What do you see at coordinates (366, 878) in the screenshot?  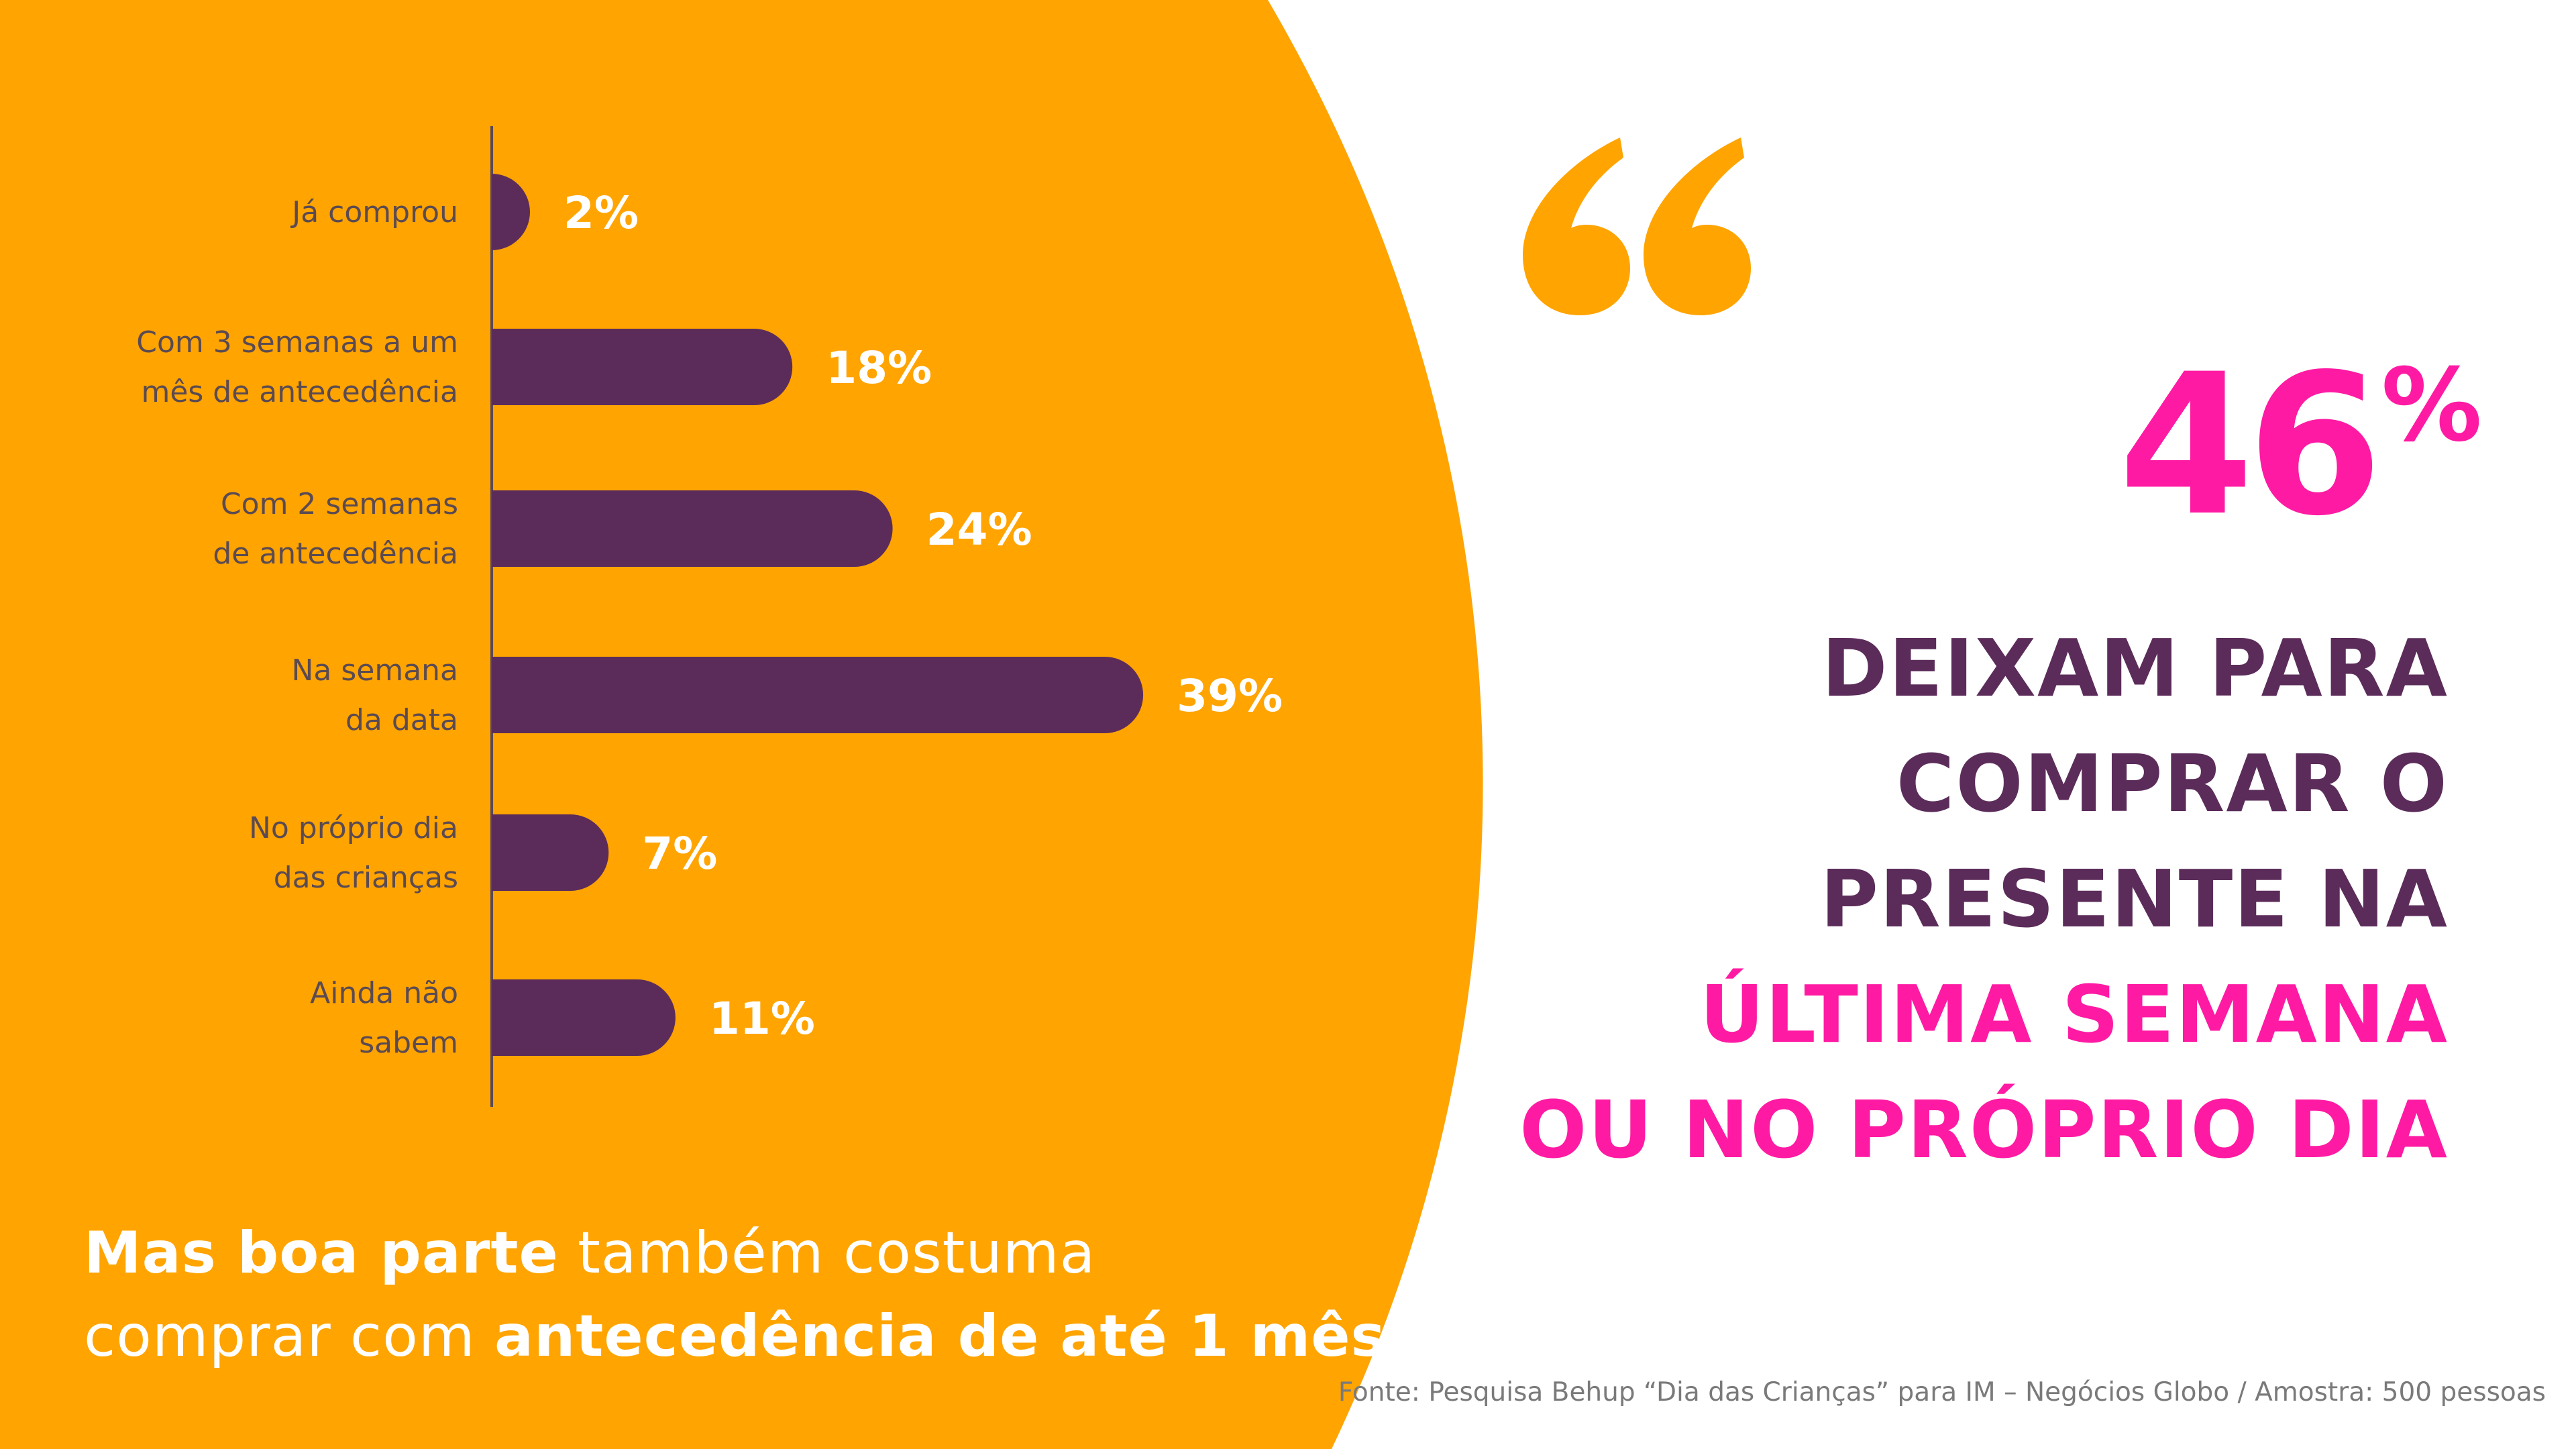 I see `category-label-4-1: das crianças` at bounding box center [366, 878].